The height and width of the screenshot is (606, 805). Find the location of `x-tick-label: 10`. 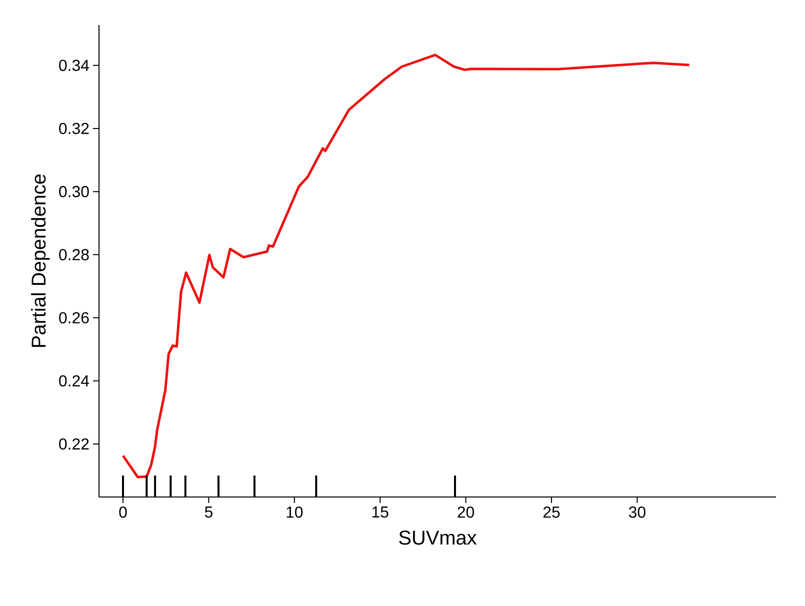

x-tick-label: 10 is located at coordinates (294, 512).